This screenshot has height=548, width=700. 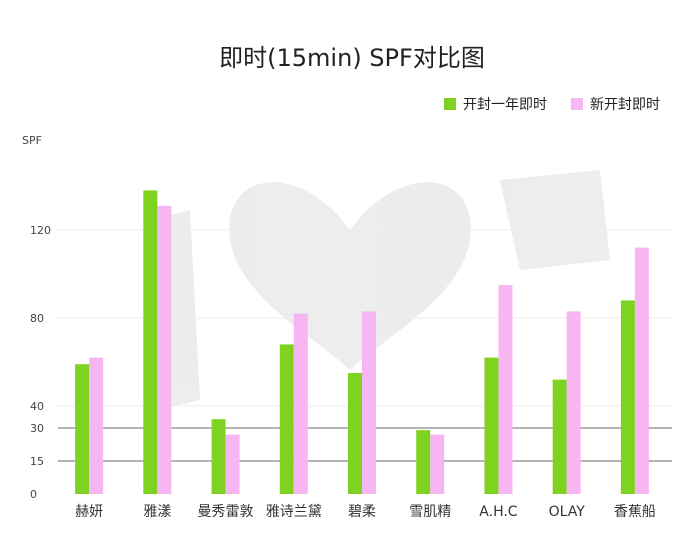 I want to click on x-tick-label: A.H.C, so click(x=498, y=512).